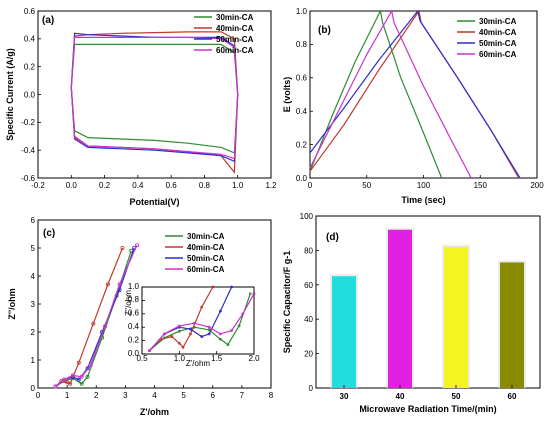 This screenshot has width=550, height=423. Describe the element at coordinates (238, 185) in the screenshot. I see `a-xtick-label: 1.0` at that location.